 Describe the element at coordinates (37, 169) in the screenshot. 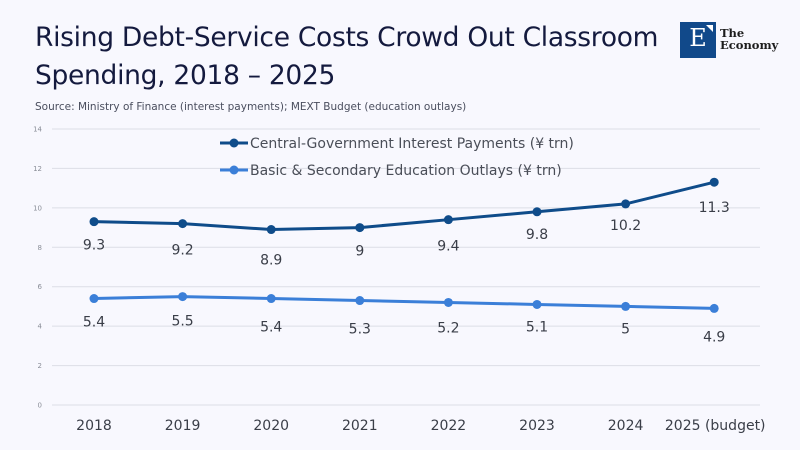

I see `y-tick-label: 12` at that location.